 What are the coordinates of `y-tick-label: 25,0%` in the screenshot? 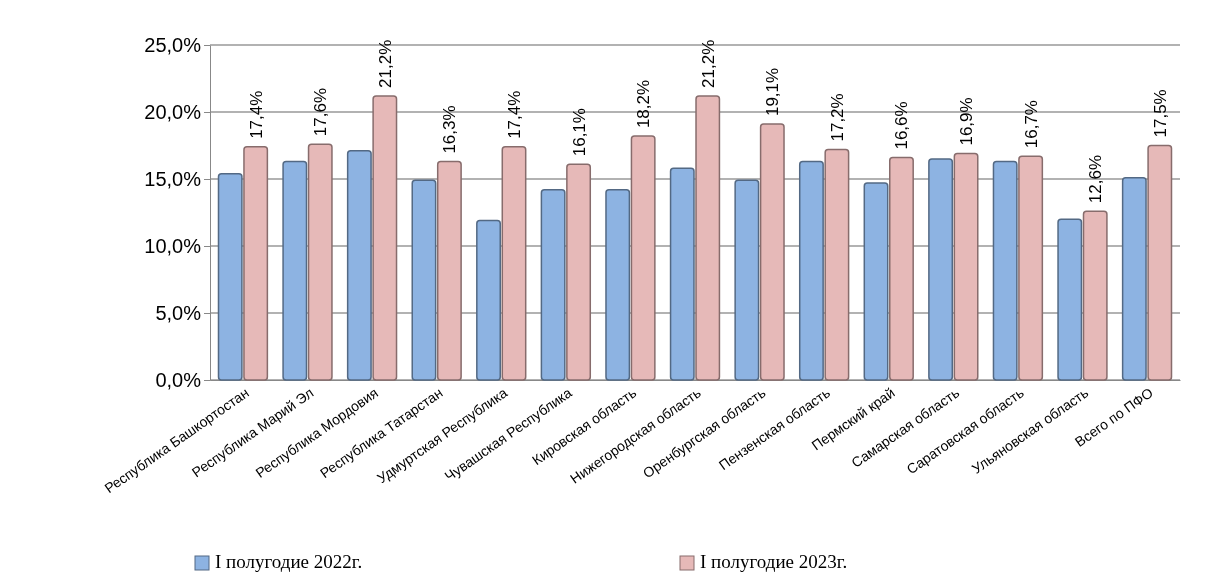 It's located at (173, 44).